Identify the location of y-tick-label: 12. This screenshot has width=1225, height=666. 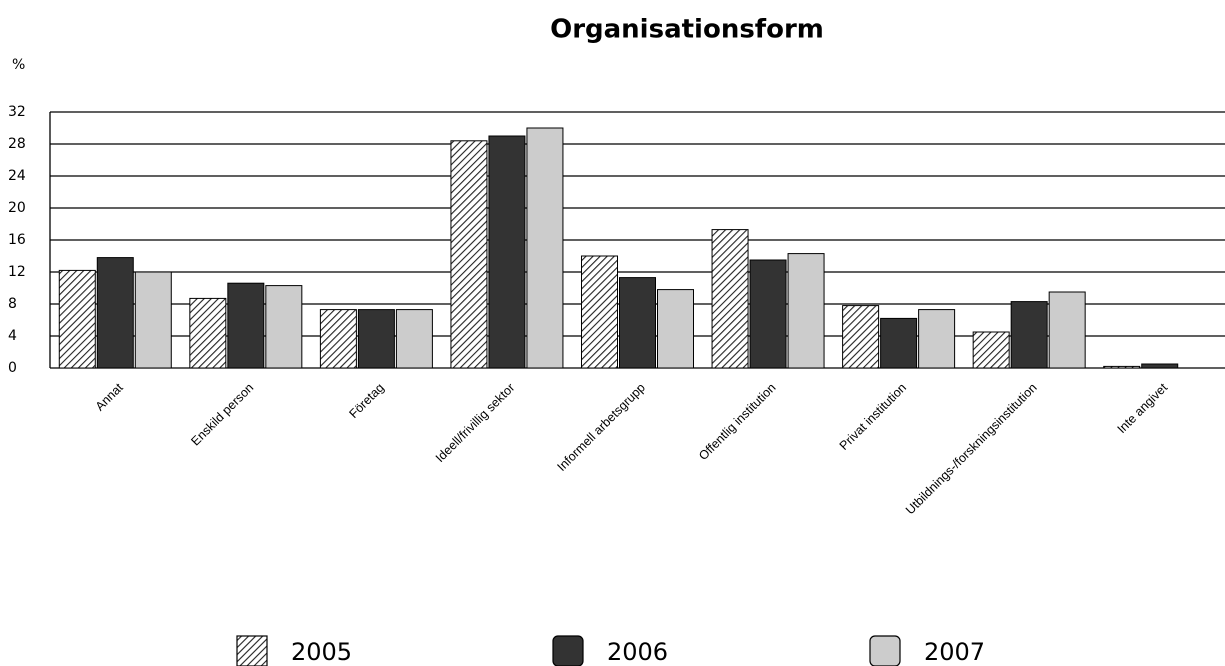
(17, 272).